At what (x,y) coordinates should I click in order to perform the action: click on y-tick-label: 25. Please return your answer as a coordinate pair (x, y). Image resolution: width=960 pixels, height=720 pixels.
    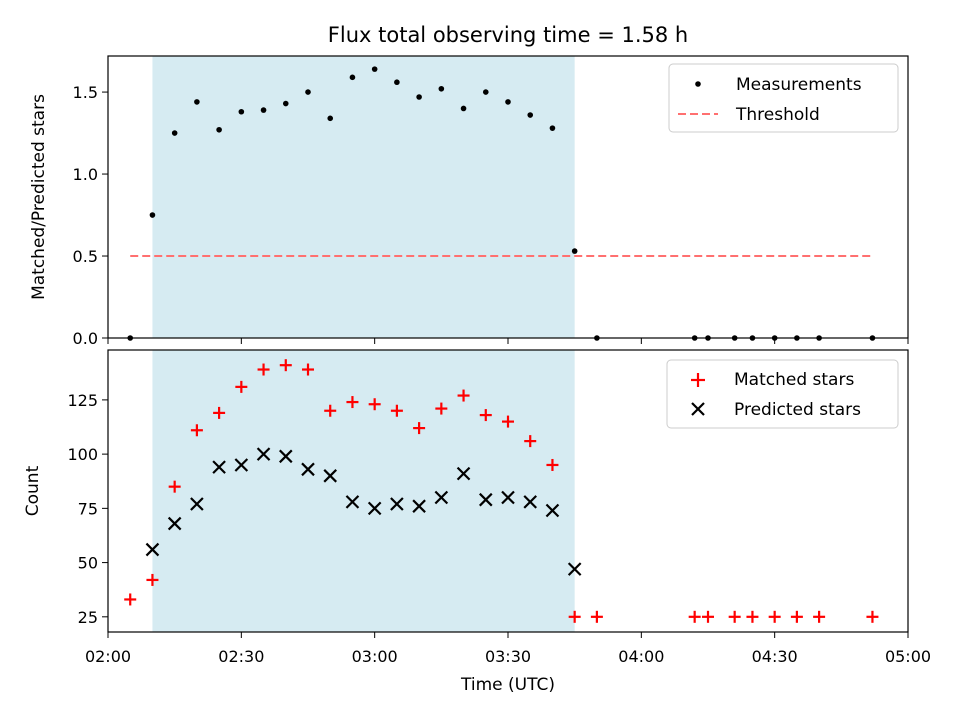
    Looking at the image, I should click on (88, 617).